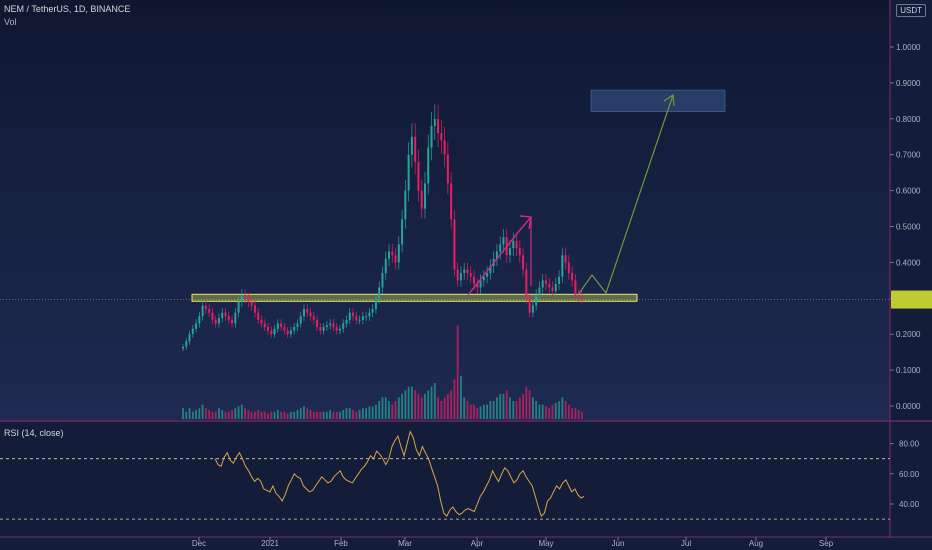 The image size is (932, 550). What do you see at coordinates (545, 543) in the screenshot?
I see `time-tick-label: May` at bounding box center [545, 543].